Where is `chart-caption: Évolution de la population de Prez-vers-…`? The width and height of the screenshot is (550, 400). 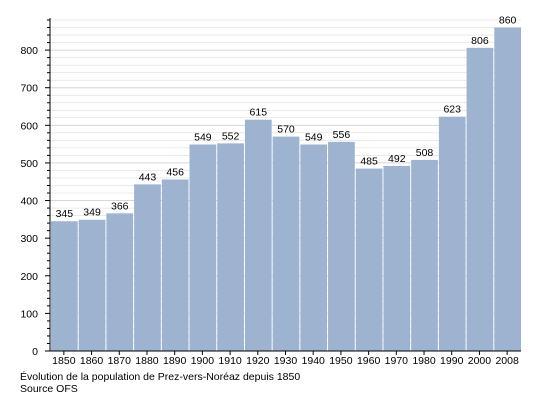 chart-caption: Évolution de la population de Prez-vers-… is located at coordinates (160, 377).